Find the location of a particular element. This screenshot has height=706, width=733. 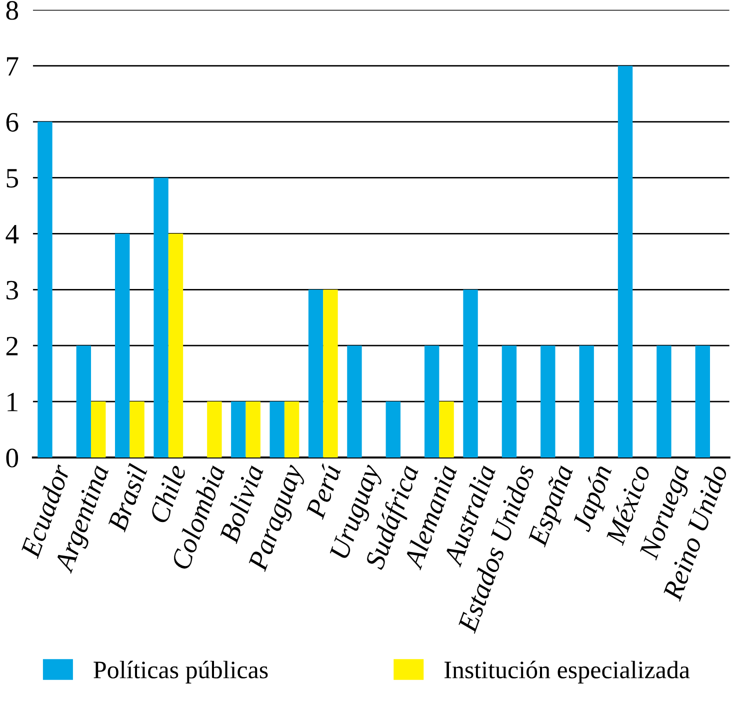

y-tick-label: 2 is located at coordinates (12, 346).